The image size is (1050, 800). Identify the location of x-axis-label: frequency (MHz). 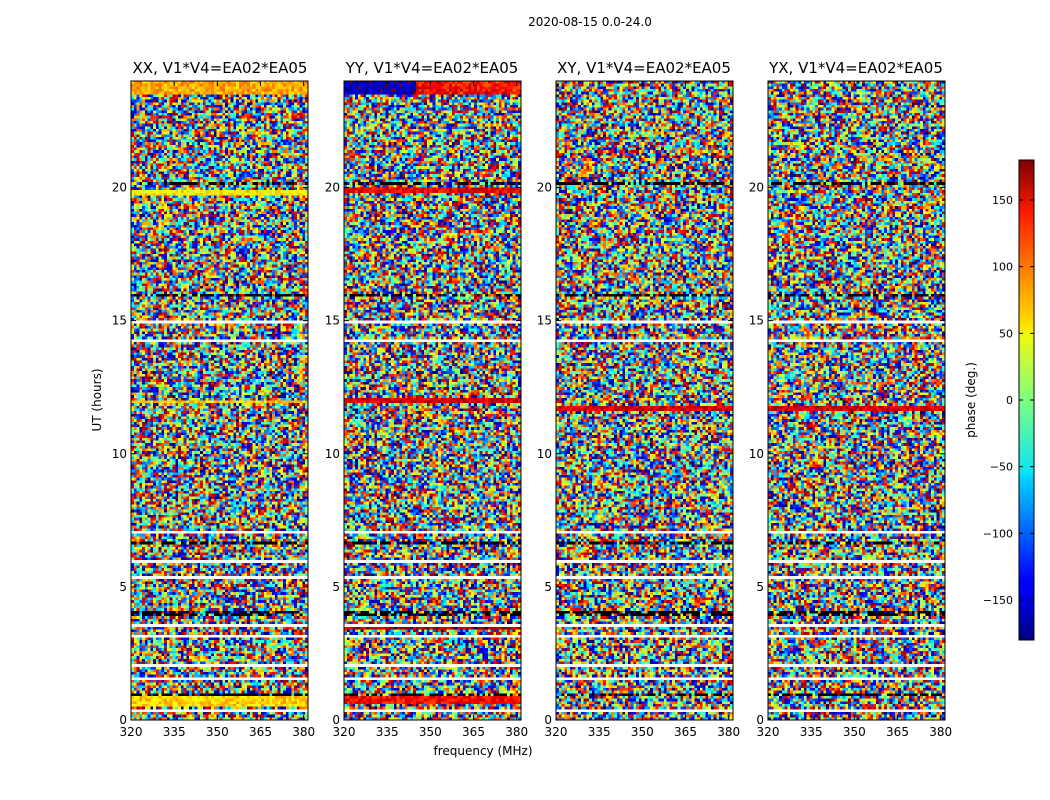
(482, 751).